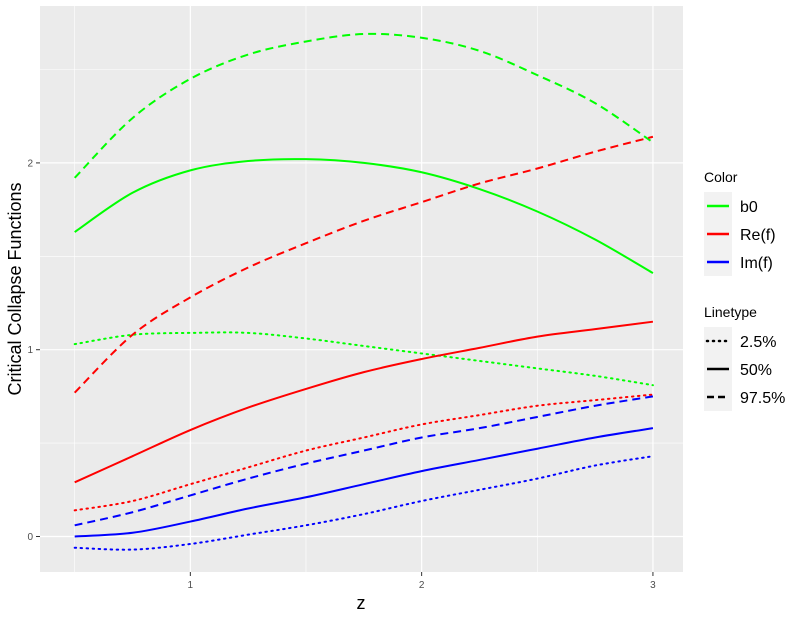  I want to click on series-line-re-f-dotted, so click(363, 452).